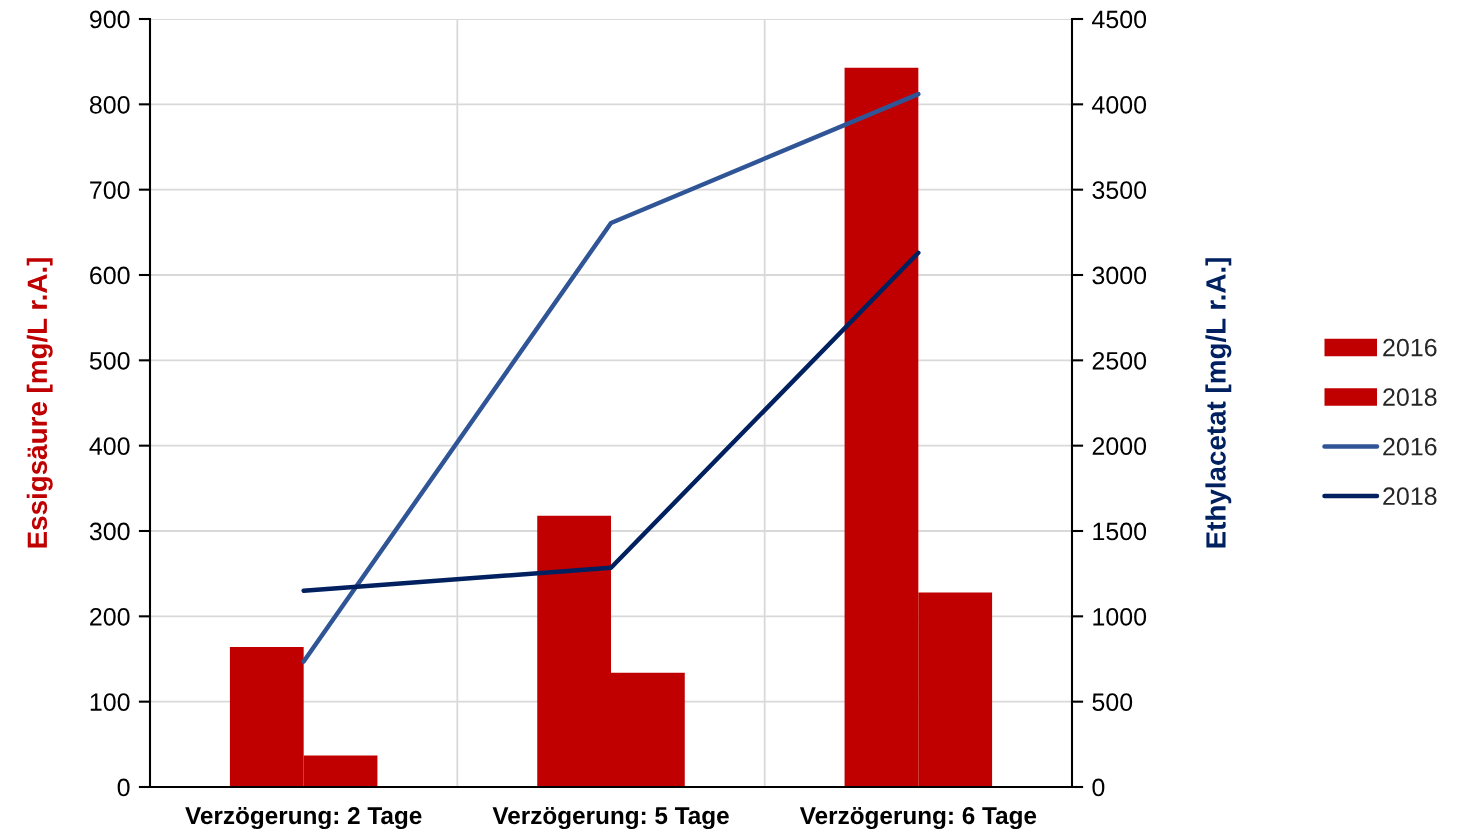 The width and height of the screenshot is (1460, 837). I want to click on y-tick-label: 800, so click(109, 104).